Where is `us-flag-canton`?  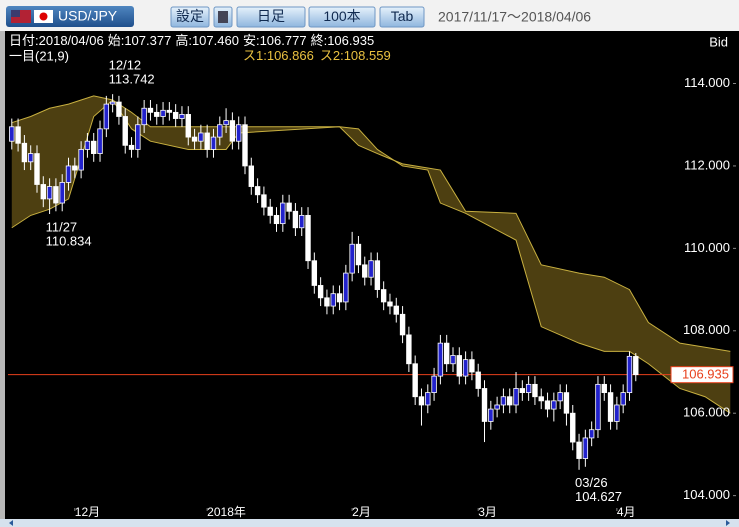
us-flag-canton is located at coordinates (15, 13).